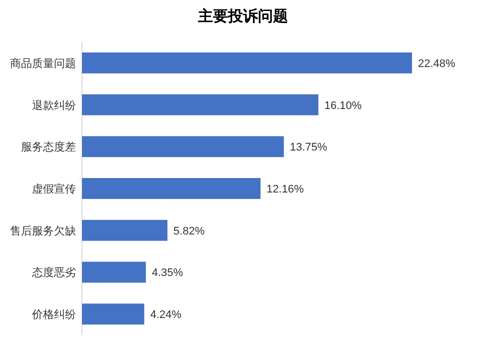 This screenshot has width=486, height=346. Describe the element at coordinates (309, 148) in the screenshot. I see `data-label: 13.75%` at that location.